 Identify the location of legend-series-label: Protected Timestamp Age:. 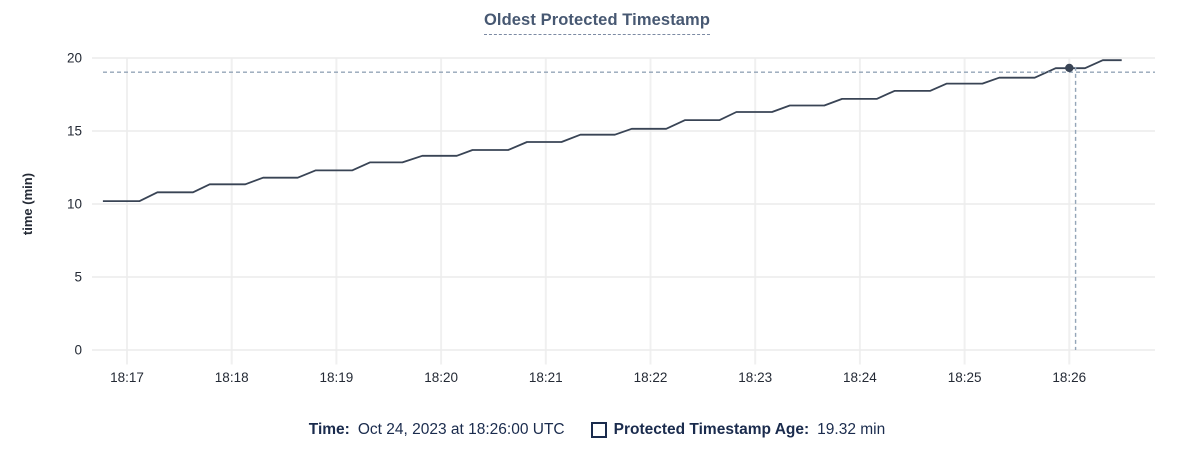
(711, 429).